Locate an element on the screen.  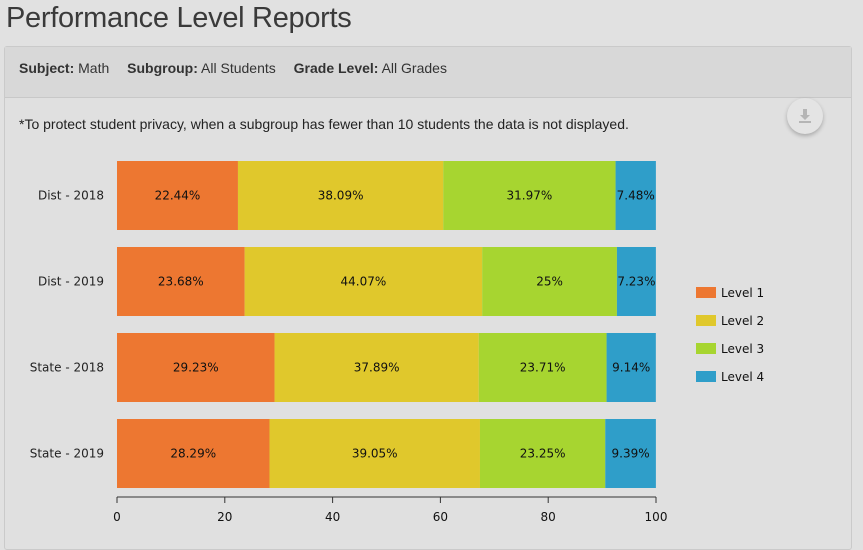
x-tick-label: 80 is located at coordinates (548, 517).